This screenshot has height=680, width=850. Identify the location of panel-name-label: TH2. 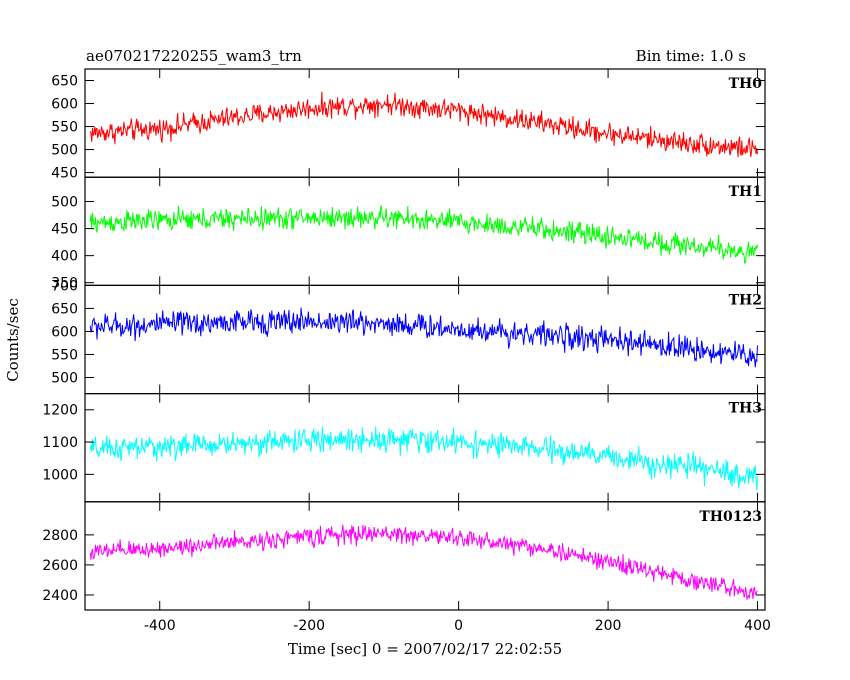
(745, 300).